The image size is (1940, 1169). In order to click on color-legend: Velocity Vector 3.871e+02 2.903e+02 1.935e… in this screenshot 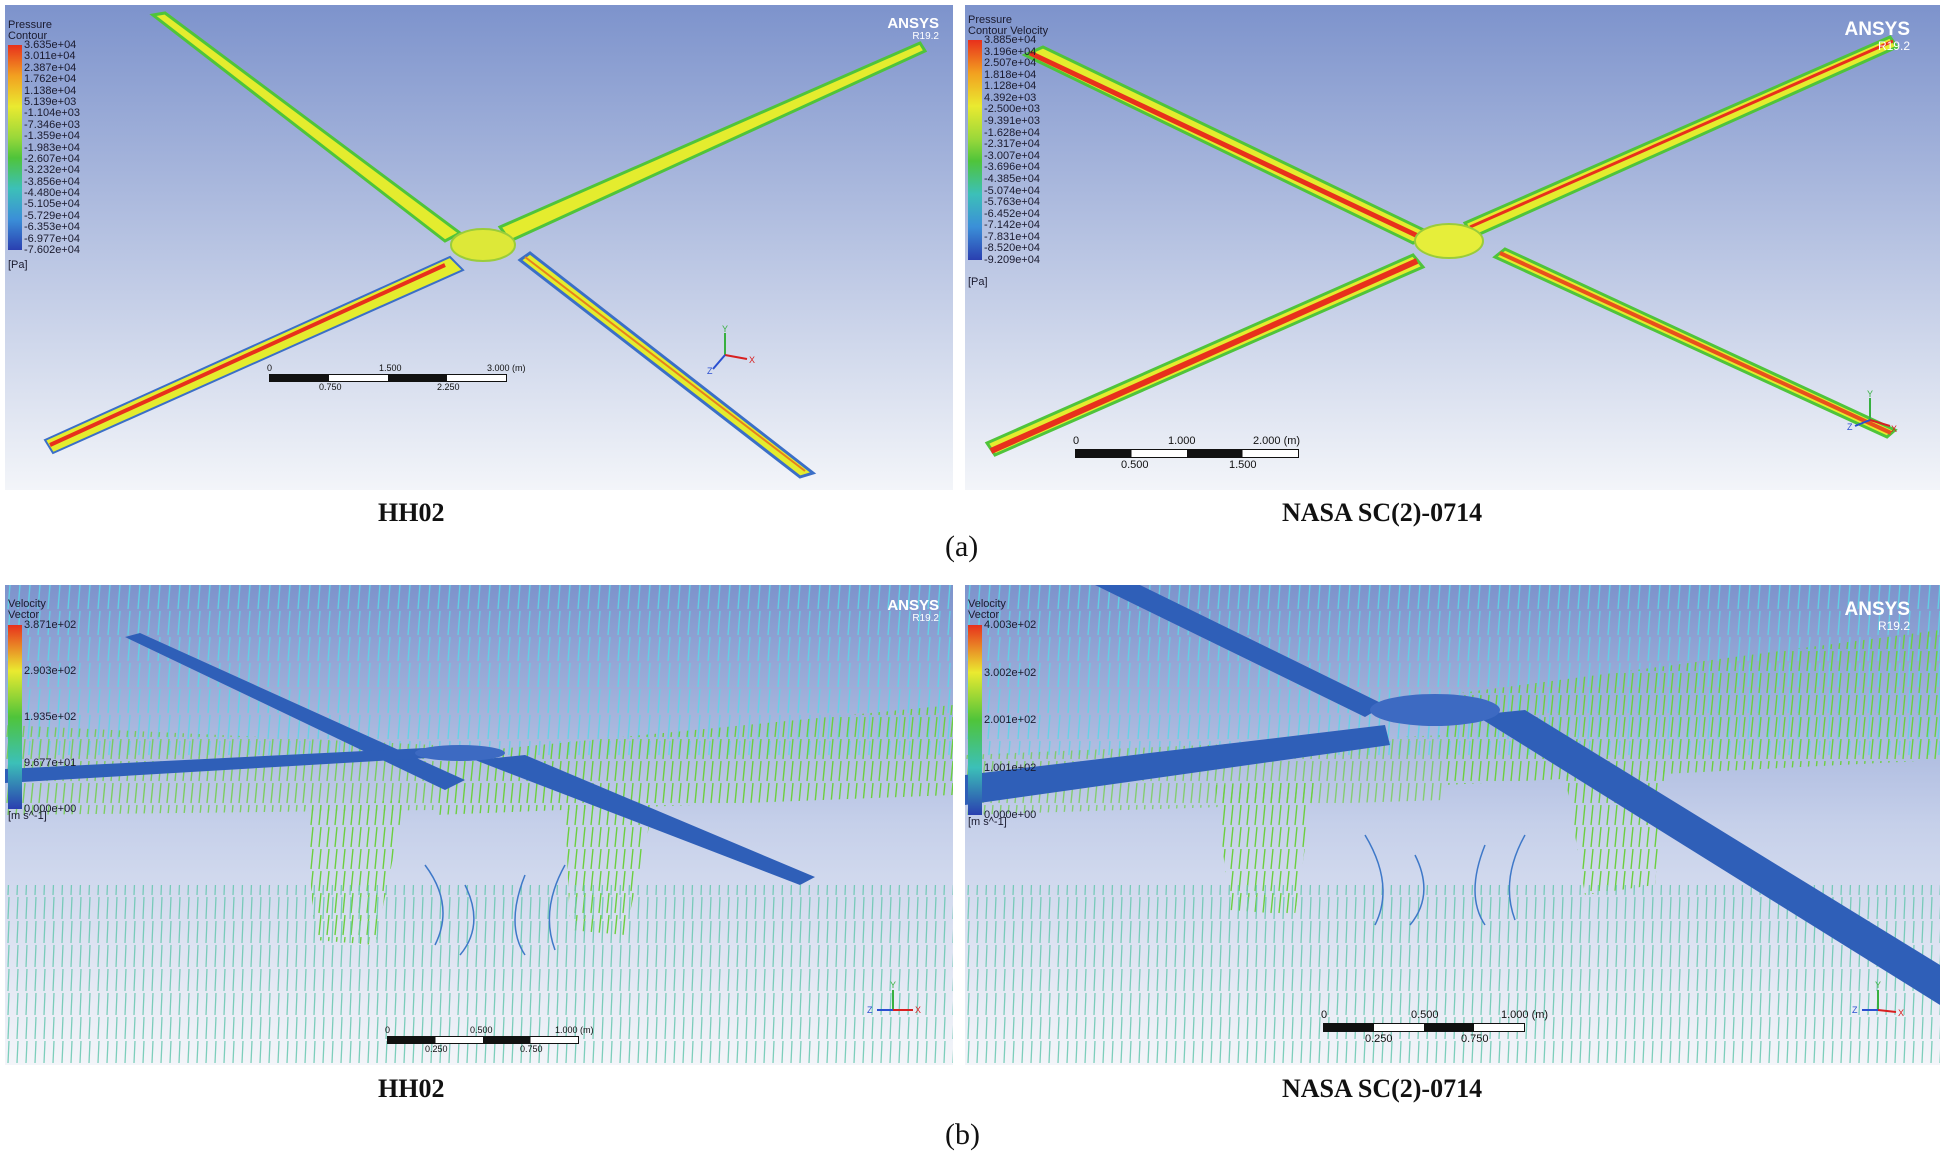, I will do `click(63, 710)`.